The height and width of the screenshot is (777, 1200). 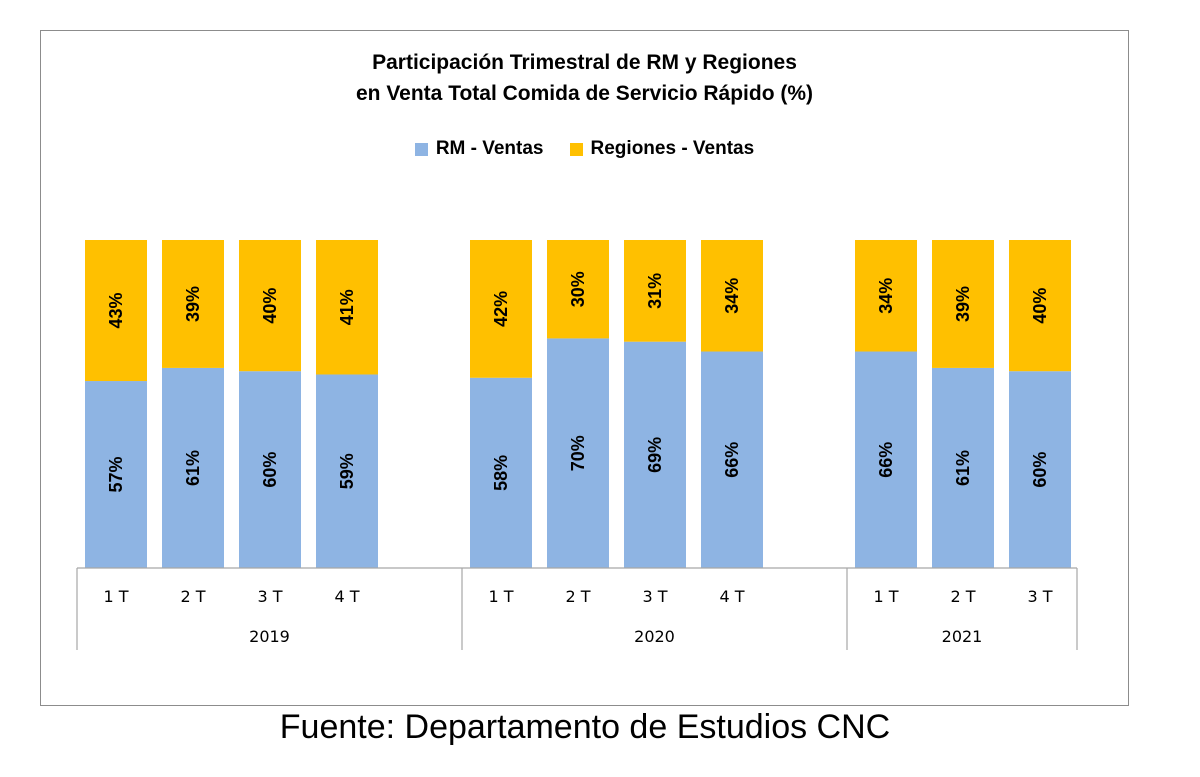 I want to click on x-tick-label-2020-1T: 1 T, so click(x=500, y=596).